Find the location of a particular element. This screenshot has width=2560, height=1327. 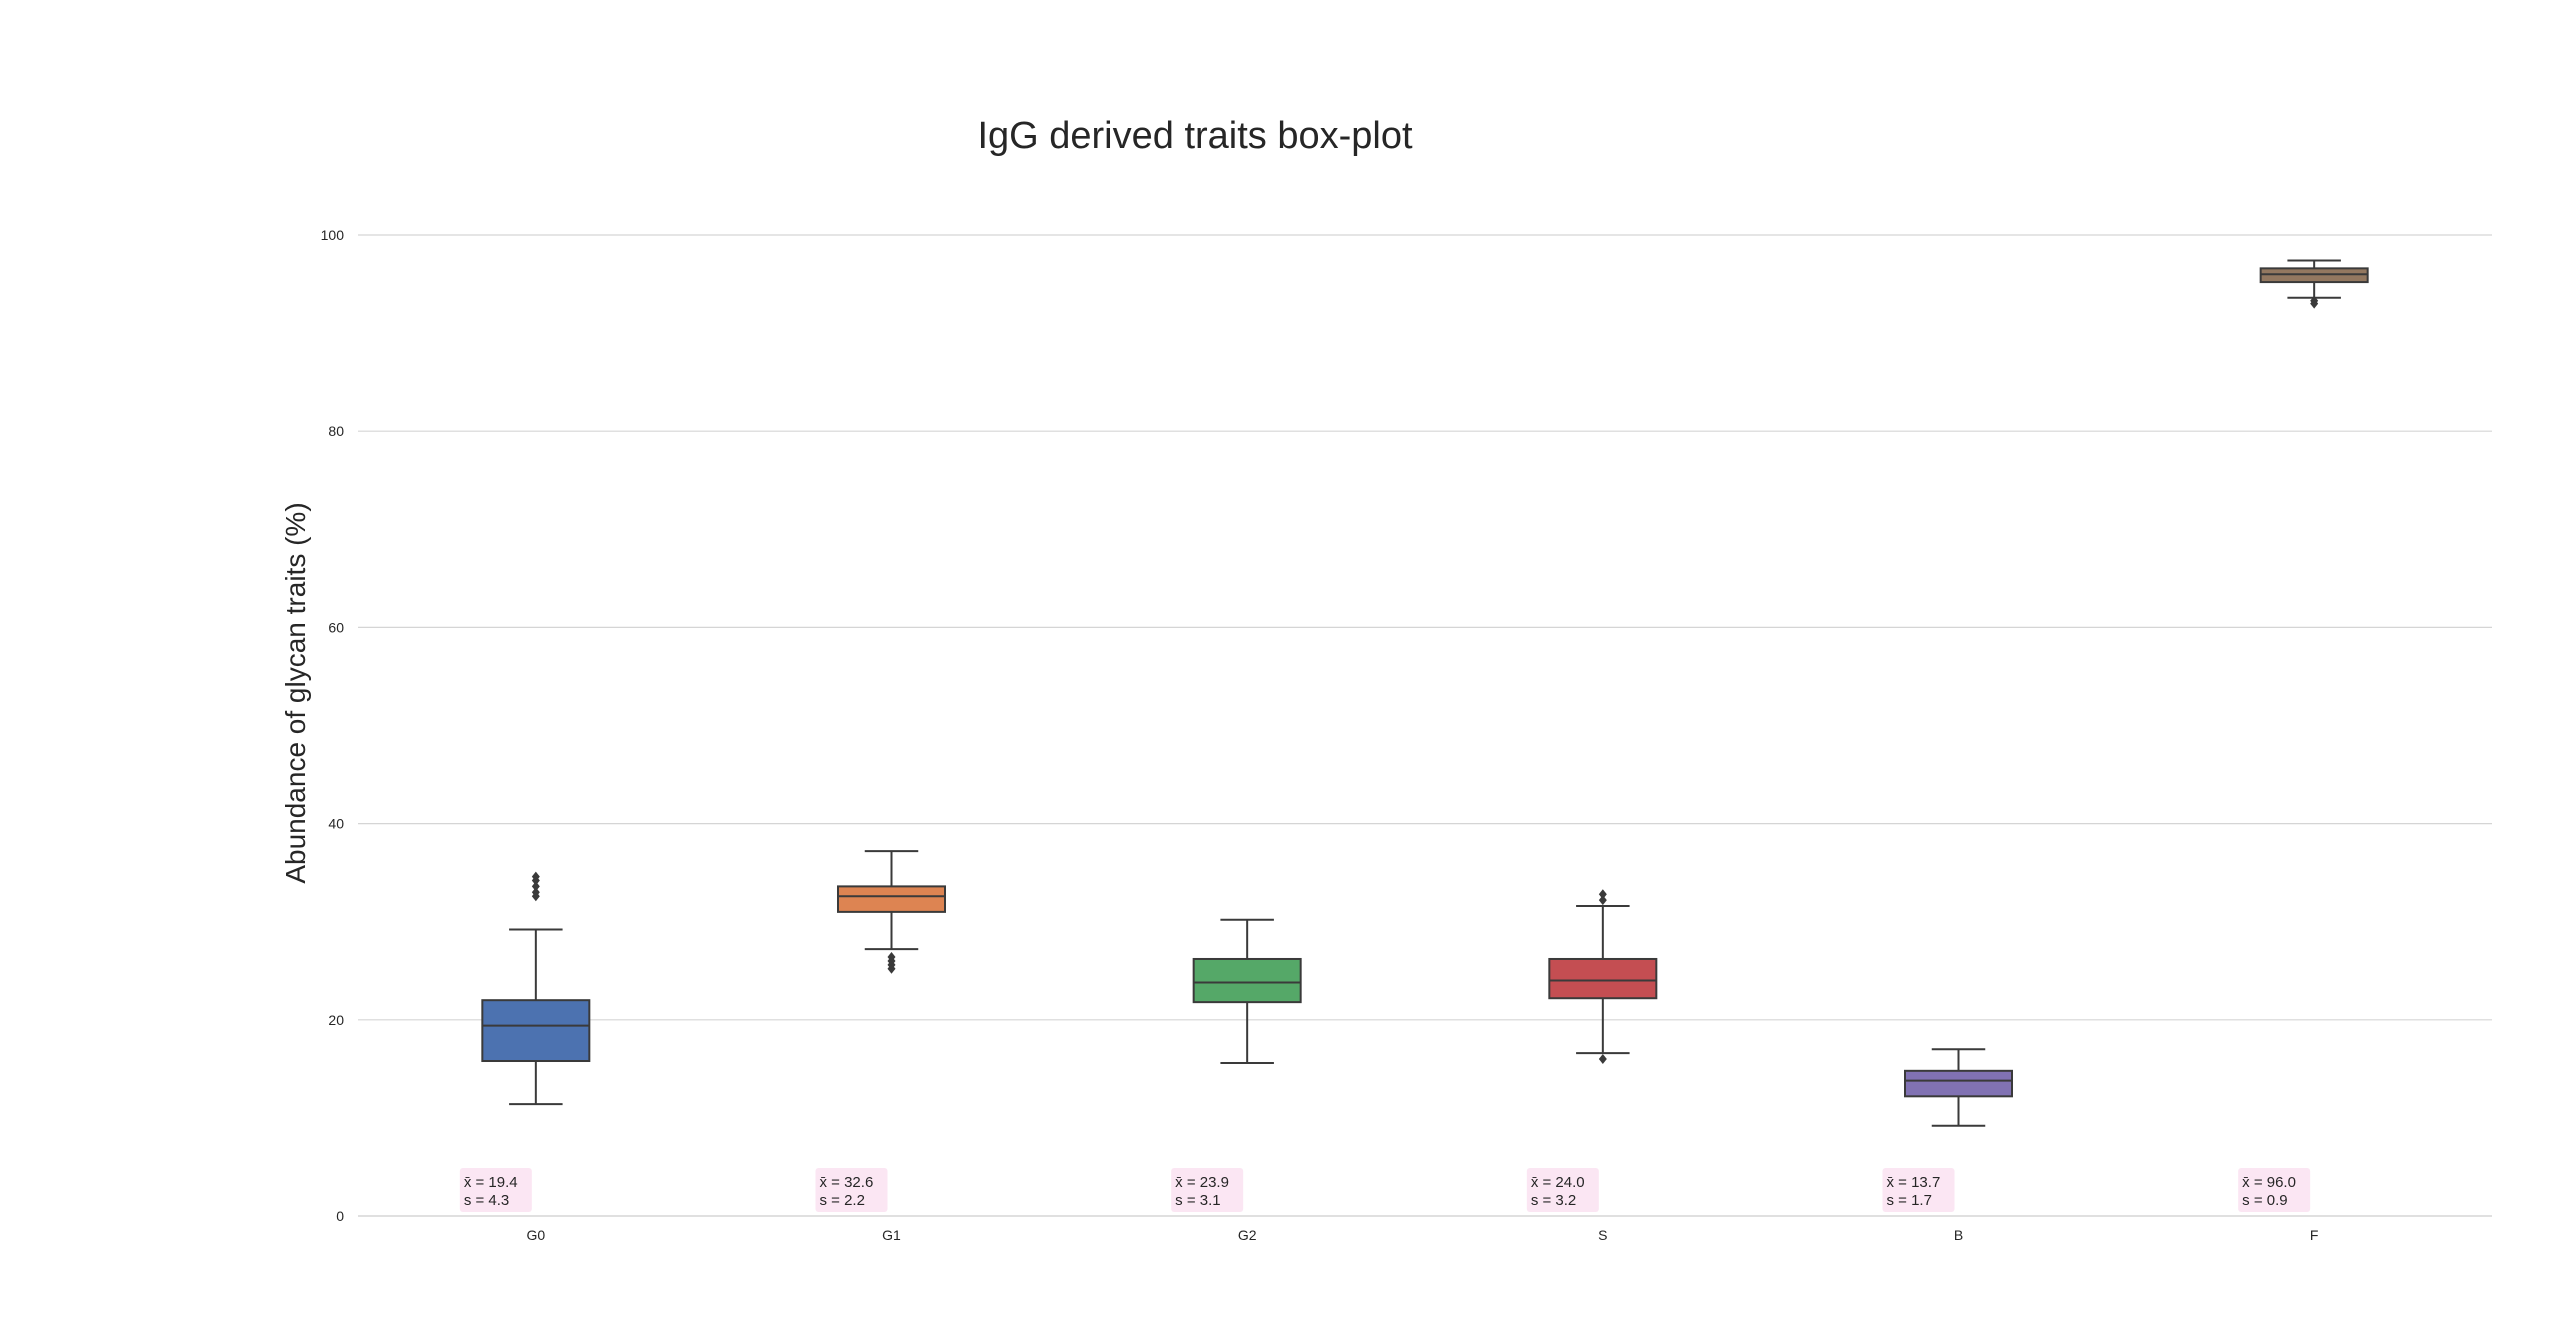

stat-annotation-B: x̄ = 13.7s = 1.7 is located at coordinates (1918, 1190).